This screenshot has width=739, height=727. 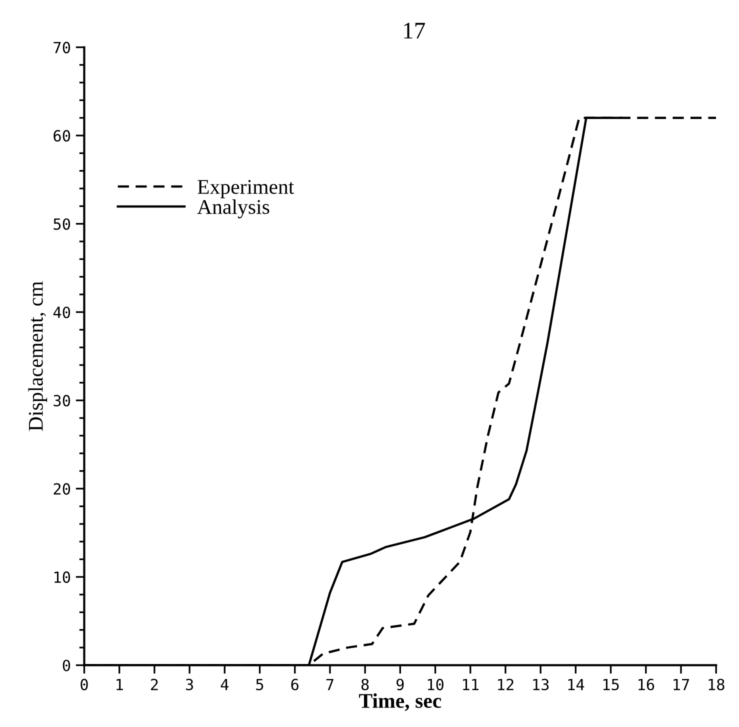 I want to click on y-tick-label: 30, so click(x=62, y=400).